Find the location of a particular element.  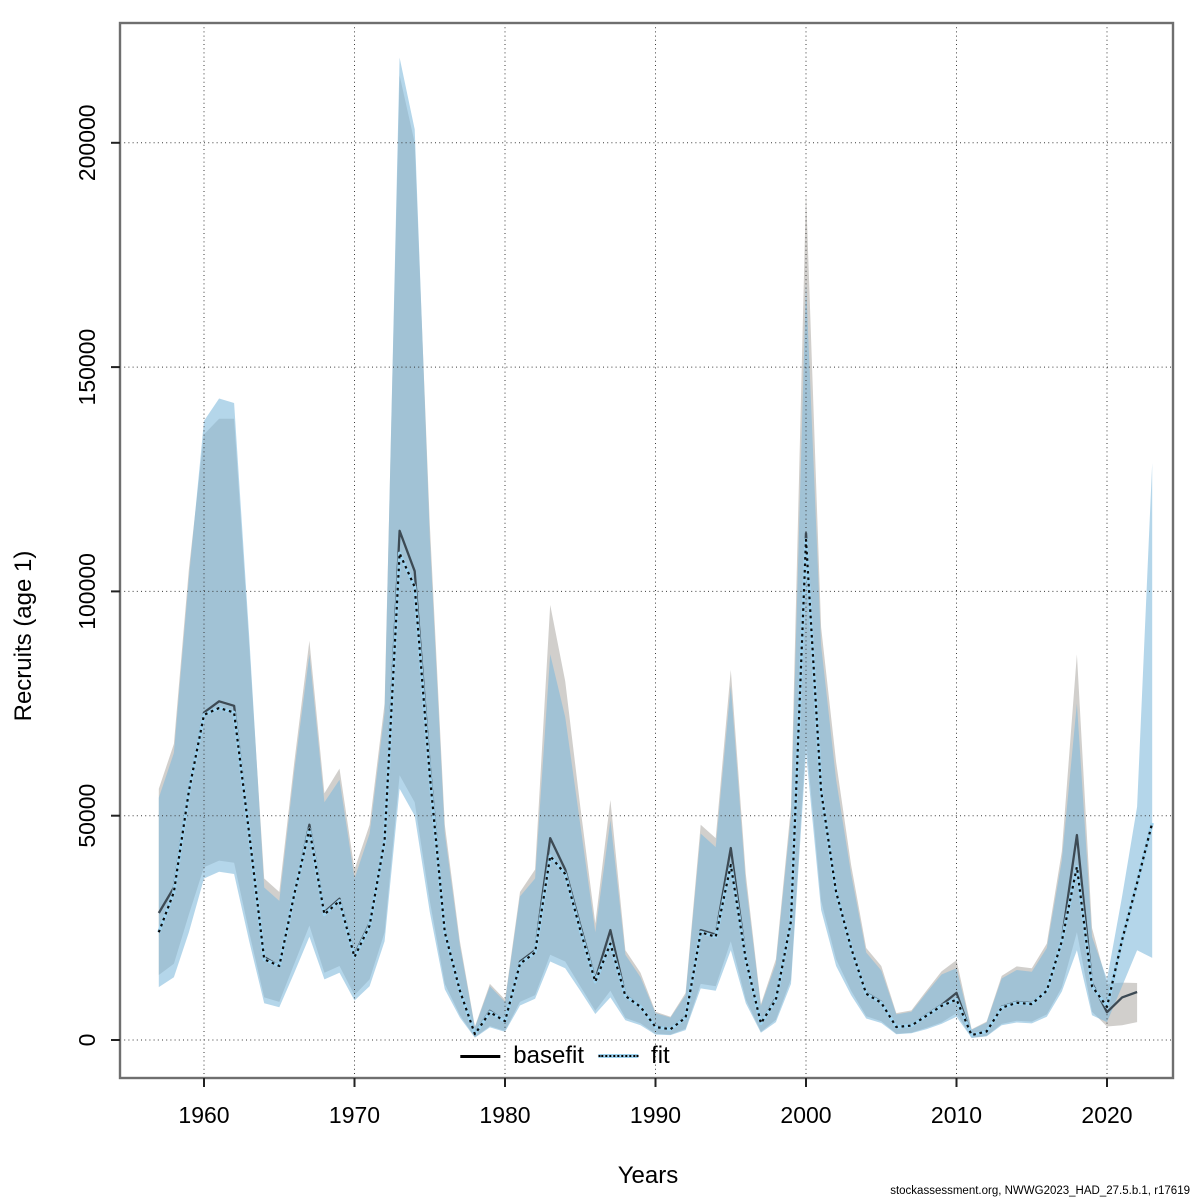

y-tick-label-100000: 100000 is located at coordinates (87, 591).